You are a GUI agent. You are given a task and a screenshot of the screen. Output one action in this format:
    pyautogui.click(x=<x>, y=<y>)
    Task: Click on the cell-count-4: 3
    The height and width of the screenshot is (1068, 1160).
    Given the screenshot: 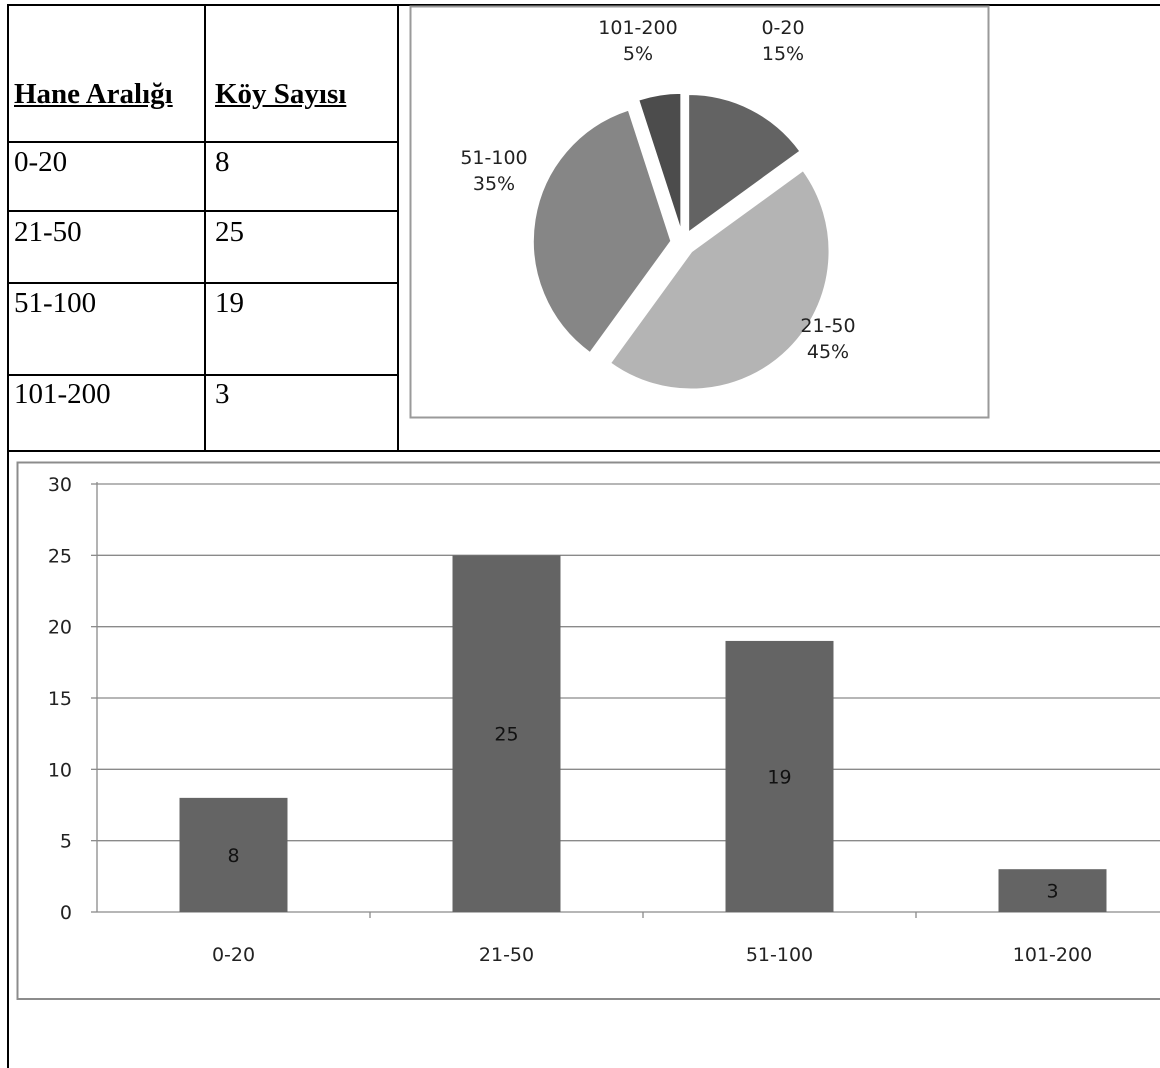 What is the action you would take?
    pyautogui.click(x=222, y=394)
    